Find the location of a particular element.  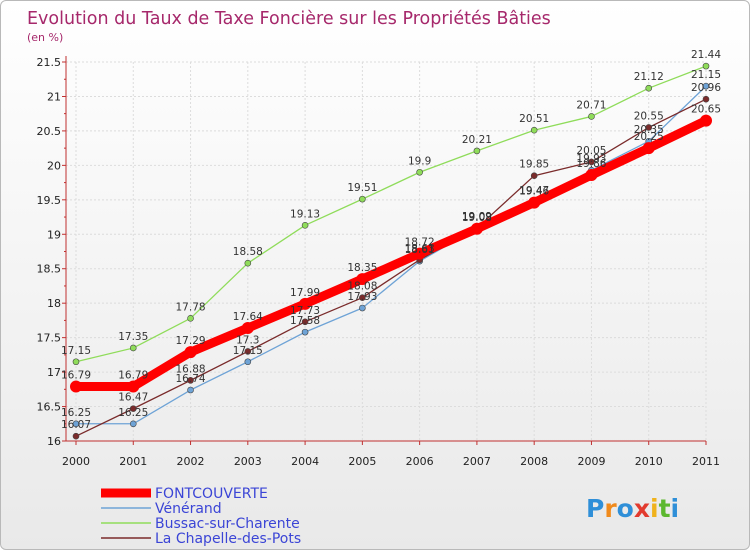

data-label: 19.09 is located at coordinates (477, 217).